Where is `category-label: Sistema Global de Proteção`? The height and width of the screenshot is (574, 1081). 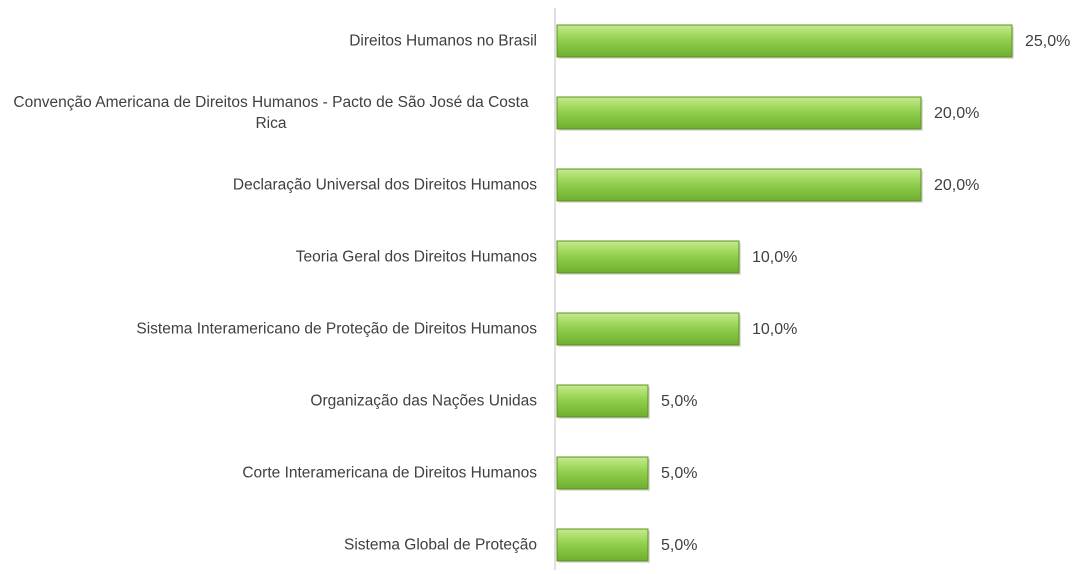
category-label: Sistema Global de Proteção is located at coordinates (440, 545).